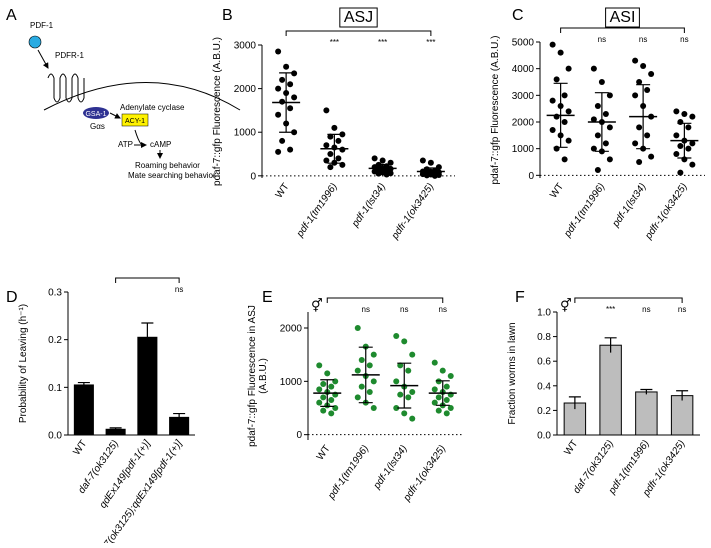 Image resolution: width=711 pixels, height=548 pixels. What do you see at coordinates (610, 309) in the screenshot?
I see `significance-label: ***` at bounding box center [610, 309].